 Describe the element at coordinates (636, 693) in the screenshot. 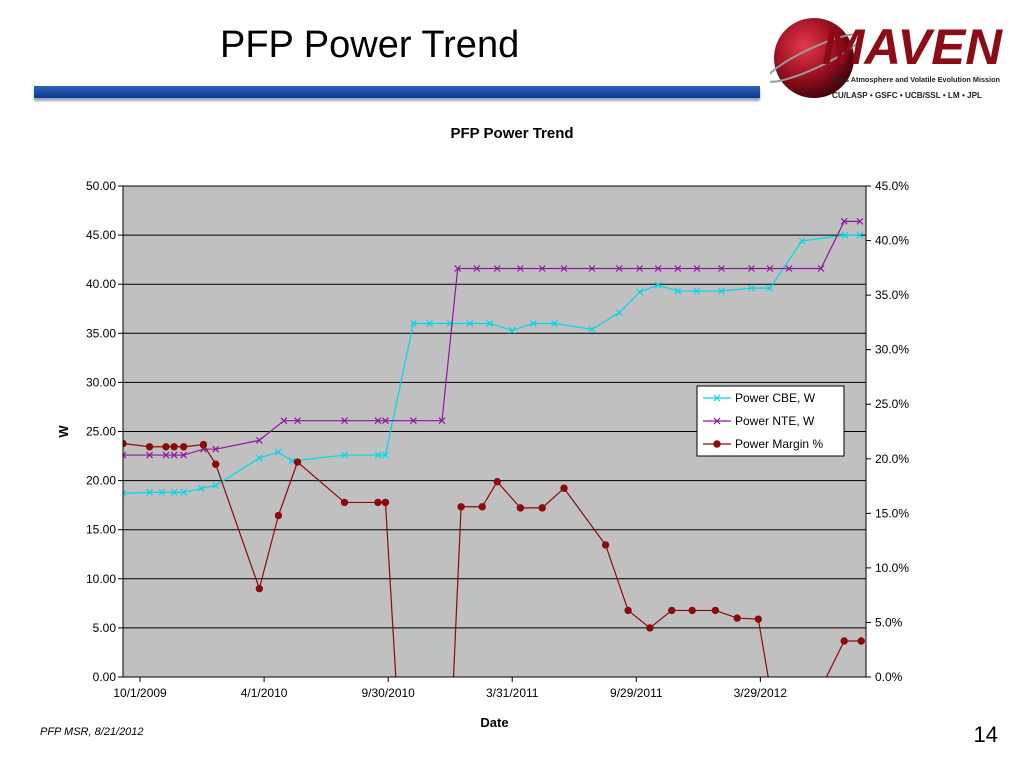

I see `x-tick-label: 9/29/2011` at that location.